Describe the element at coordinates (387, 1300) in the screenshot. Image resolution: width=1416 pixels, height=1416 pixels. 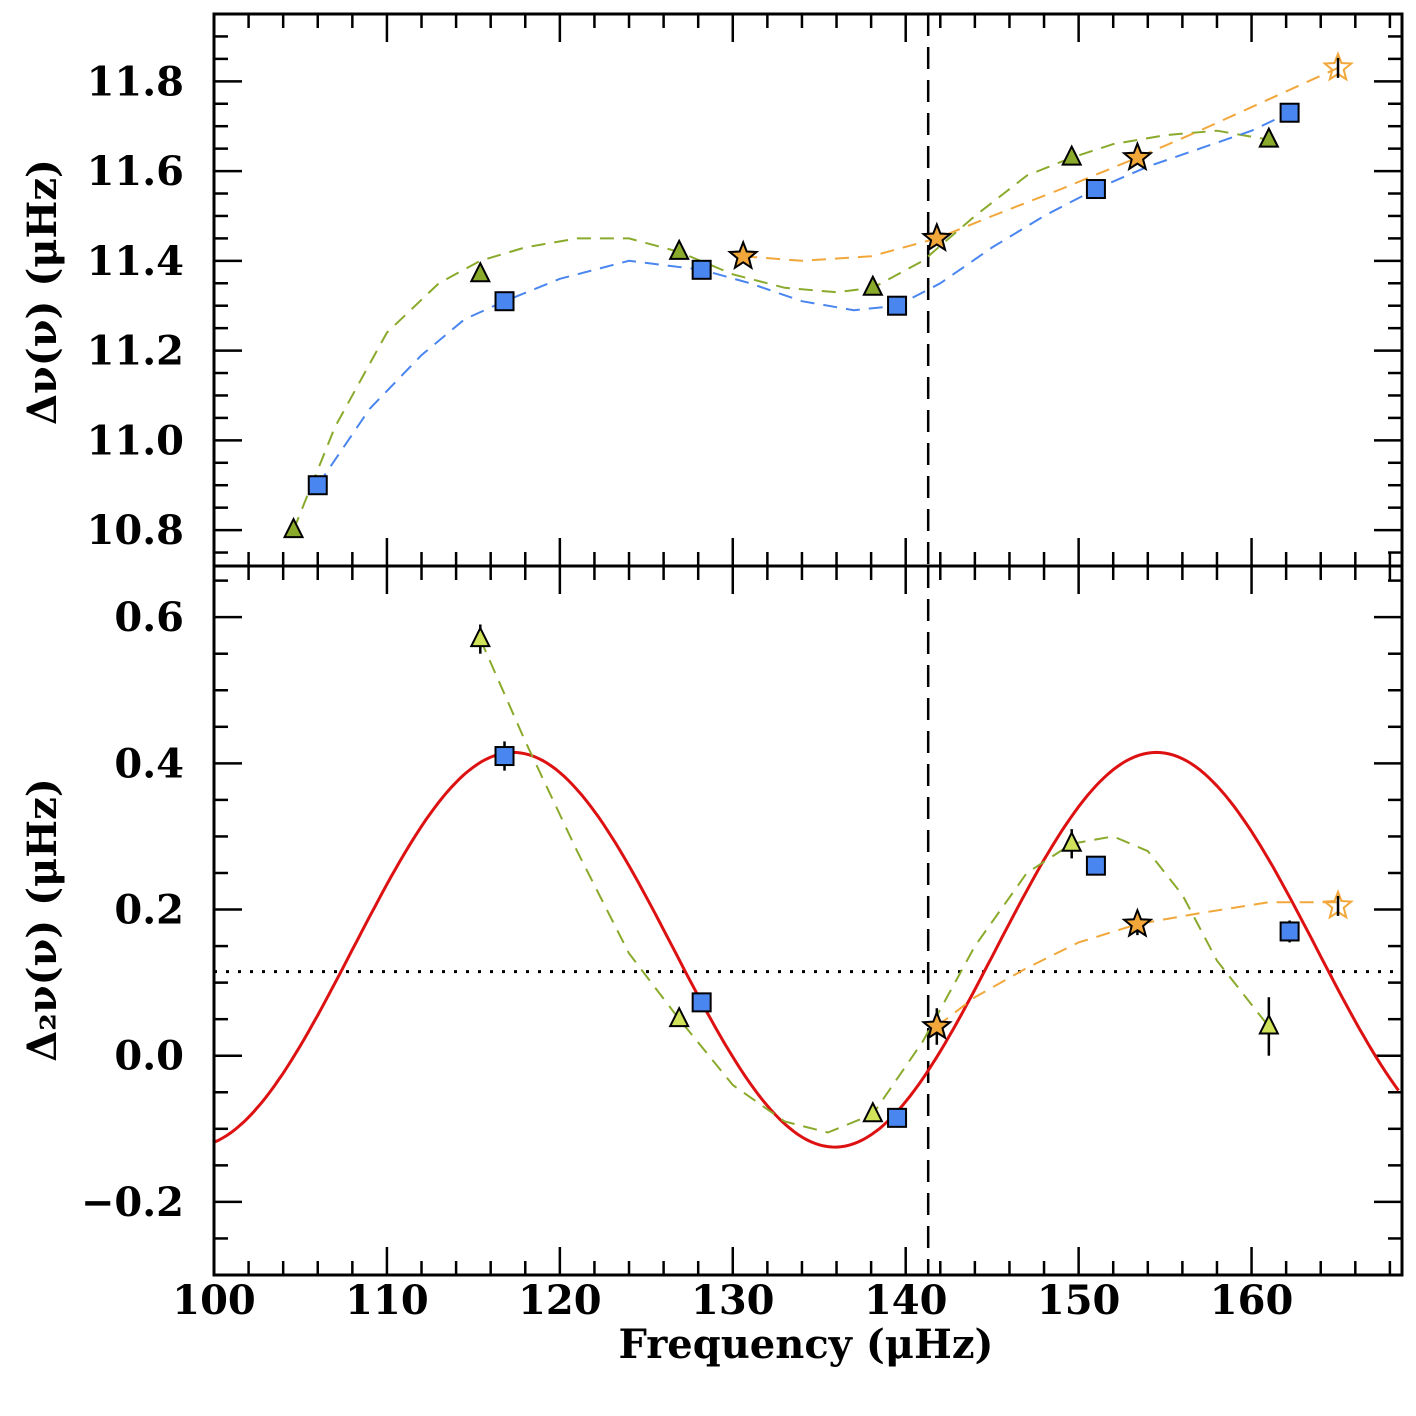
I see `x-tick-label: 110` at that location.